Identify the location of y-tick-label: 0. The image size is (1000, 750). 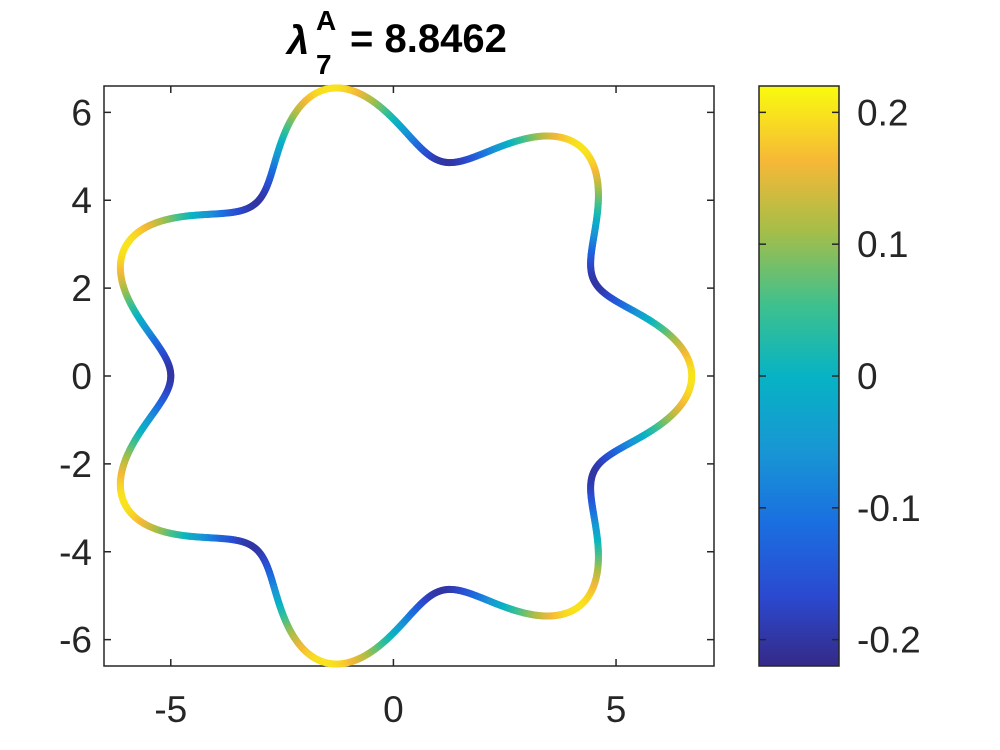
(81, 376).